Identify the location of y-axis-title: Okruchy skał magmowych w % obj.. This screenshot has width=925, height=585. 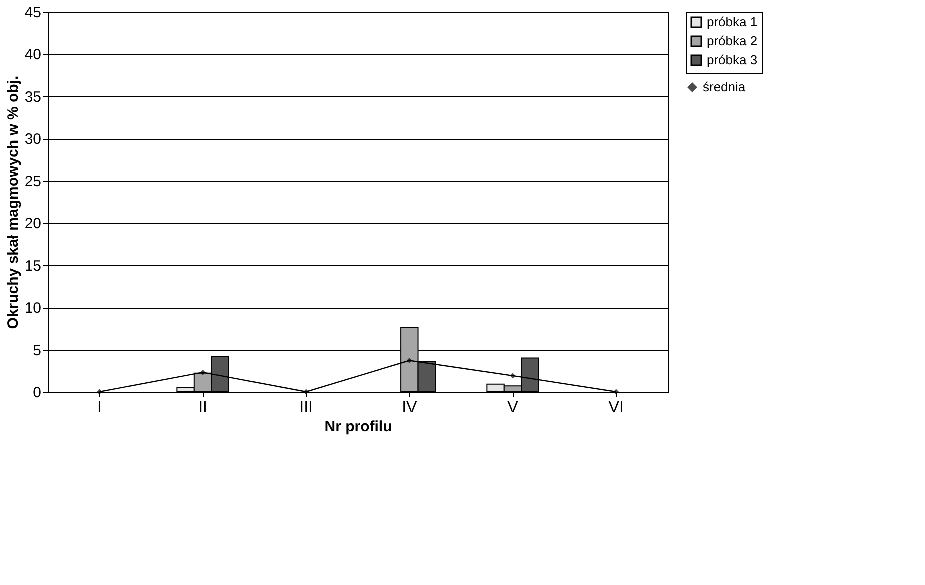
(13, 203).